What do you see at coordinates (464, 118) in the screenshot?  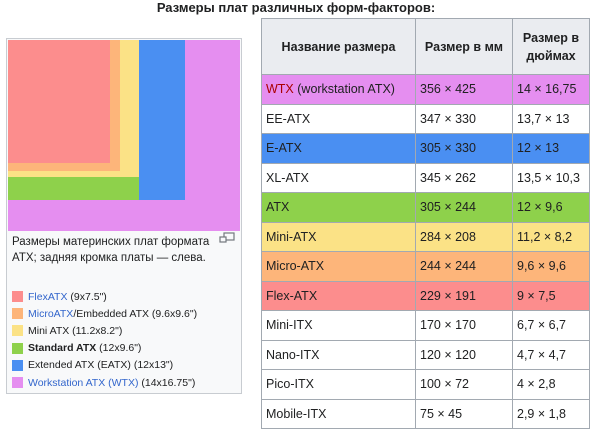 I see `cell-size-mm: 347 × 330` at bounding box center [464, 118].